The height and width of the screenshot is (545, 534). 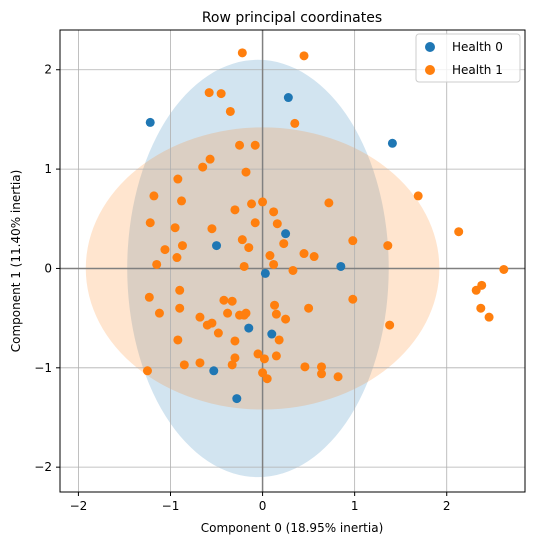 I want to click on x-tick-label: 0, so click(x=263, y=506).